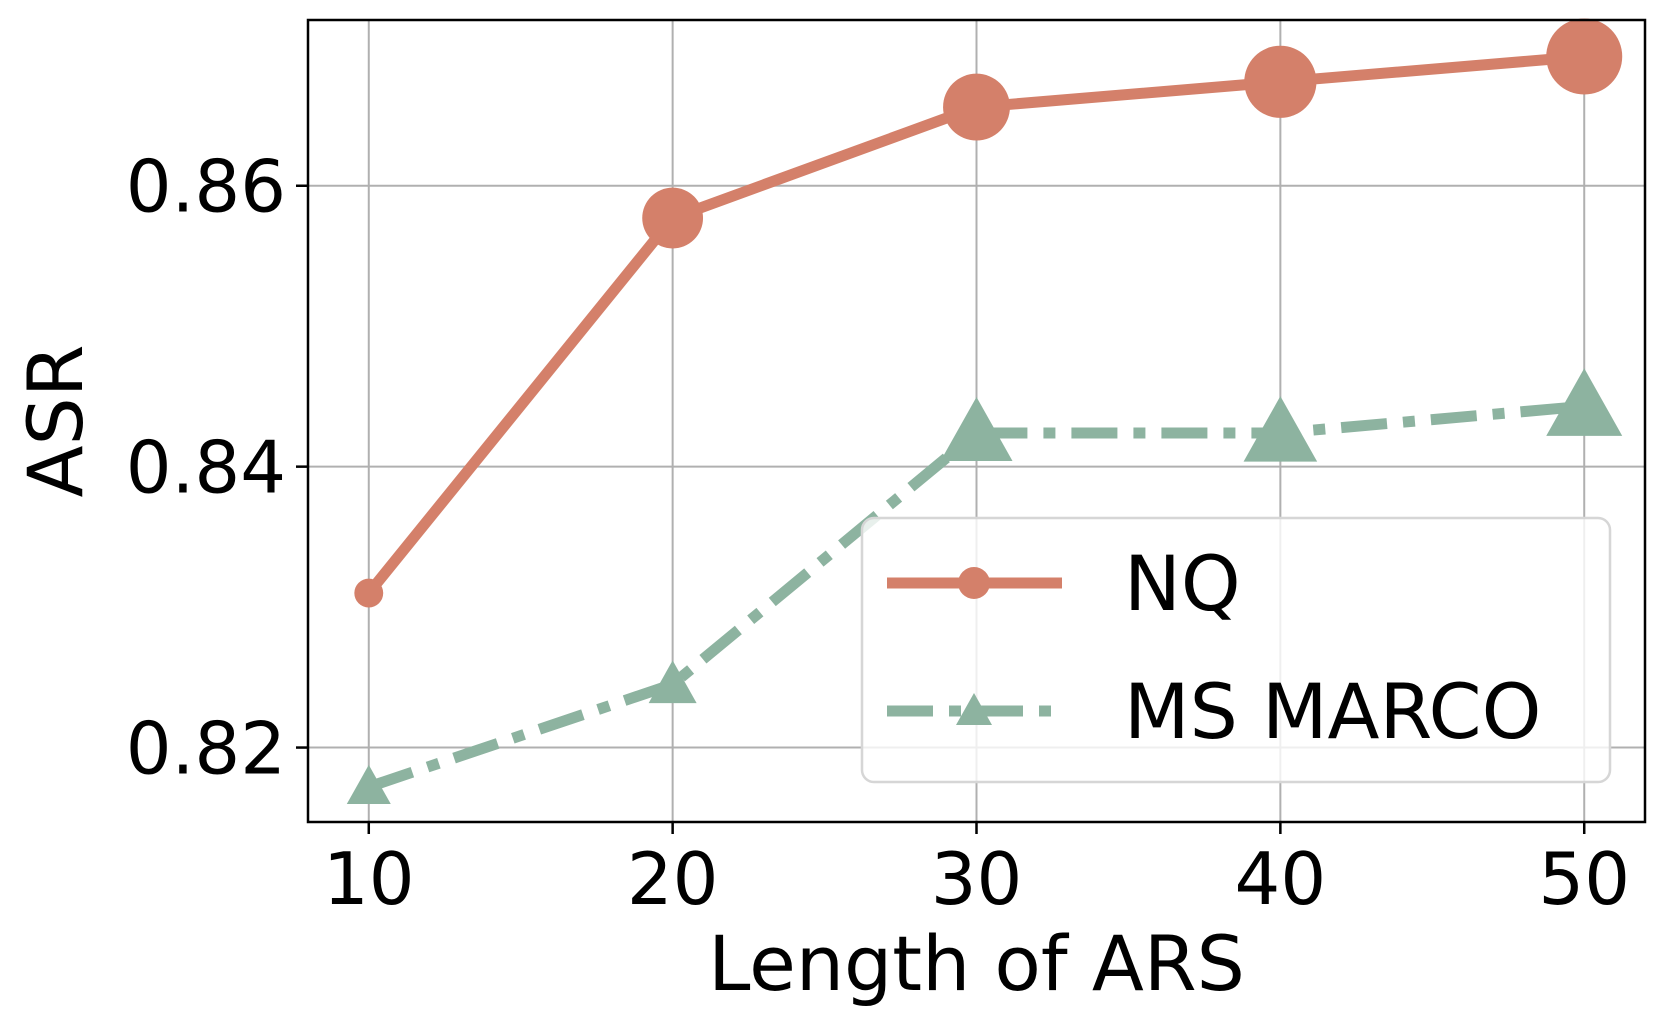 The width and height of the screenshot is (1662, 1030). What do you see at coordinates (1281, 879) in the screenshot?
I see `x-tick-label: 40` at bounding box center [1281, 879].